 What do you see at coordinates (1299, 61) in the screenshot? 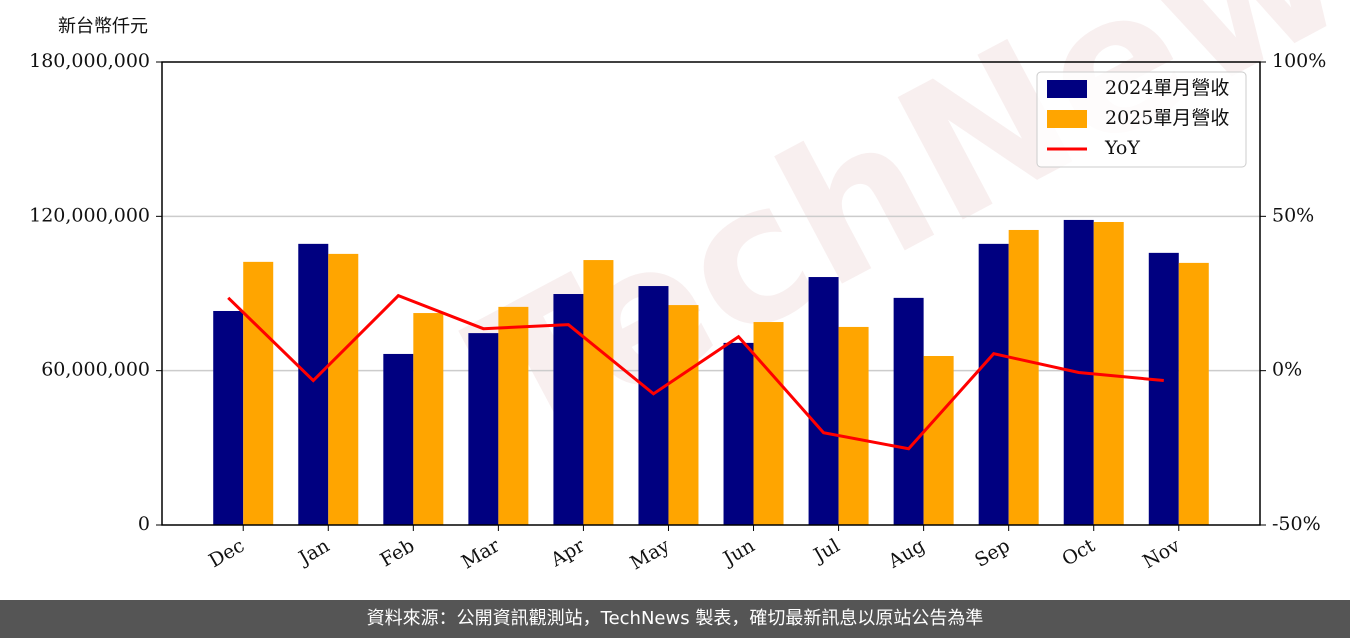
I see `y2-tick-label: 100%` at bounding box center [1299, 61].